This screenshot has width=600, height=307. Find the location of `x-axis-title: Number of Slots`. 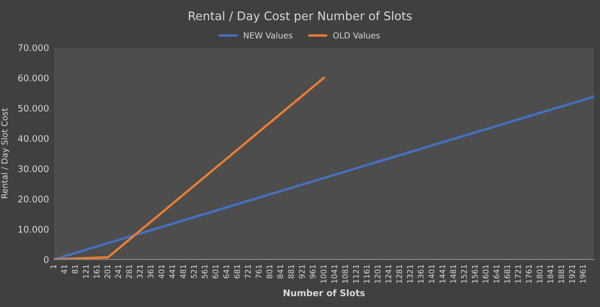

x-axis-title: Number of Slots is located at coordinates (324, 292).